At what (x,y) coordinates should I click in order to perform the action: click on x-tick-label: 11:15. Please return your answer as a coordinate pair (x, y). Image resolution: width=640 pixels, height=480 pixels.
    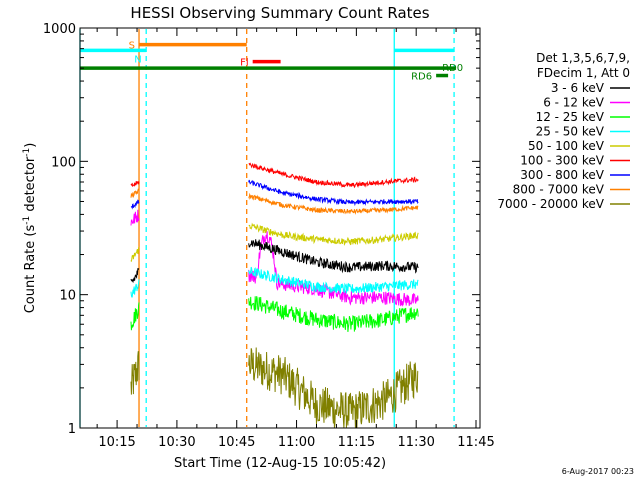
    Looking at the image, I should click on (356, 442).